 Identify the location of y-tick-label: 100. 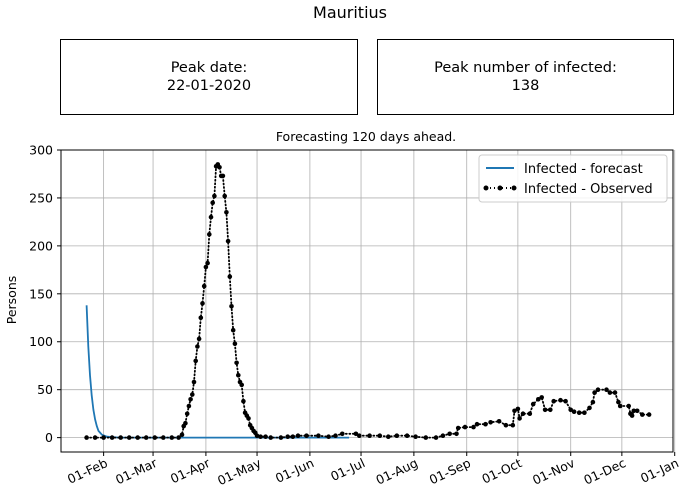
(41, 341).